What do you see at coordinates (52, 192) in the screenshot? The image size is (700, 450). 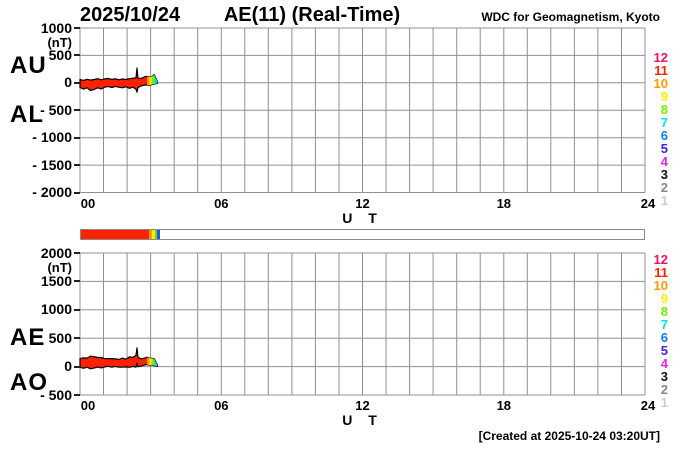 I see `y-tick-label: - 2000` at bounding box center [52, 192].